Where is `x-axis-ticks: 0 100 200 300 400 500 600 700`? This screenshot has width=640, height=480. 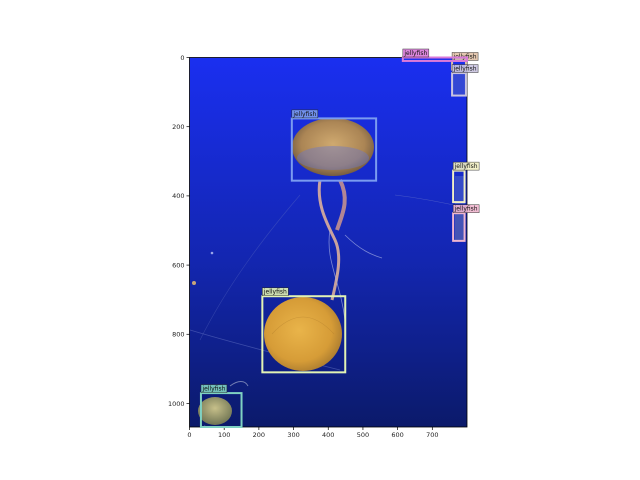
x-axis-ticks: 0 100 200 300 400 500 600 700 is located at coordinates (313, 433).